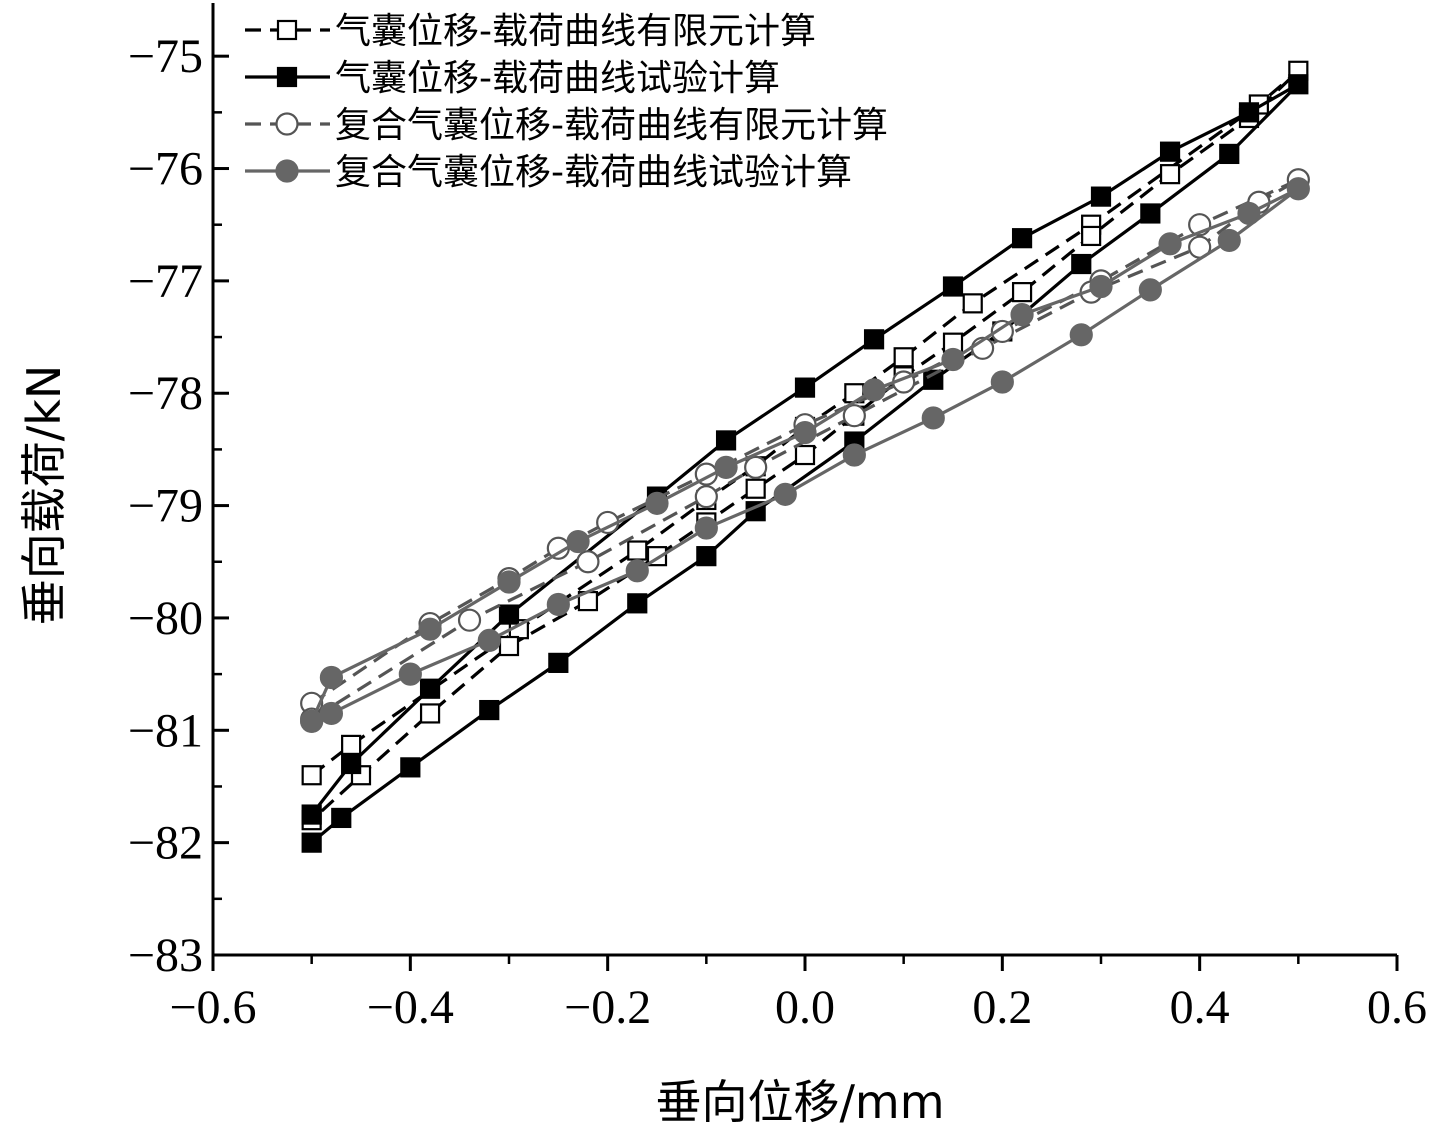 The width and height of the screenshot is (1435, 1136). What do you see at coordinates (512, 78) in the screenshot?
I see `legend-item-2: 气囊位移-载荷曲线试验计算` at bounding box center [512, 78].